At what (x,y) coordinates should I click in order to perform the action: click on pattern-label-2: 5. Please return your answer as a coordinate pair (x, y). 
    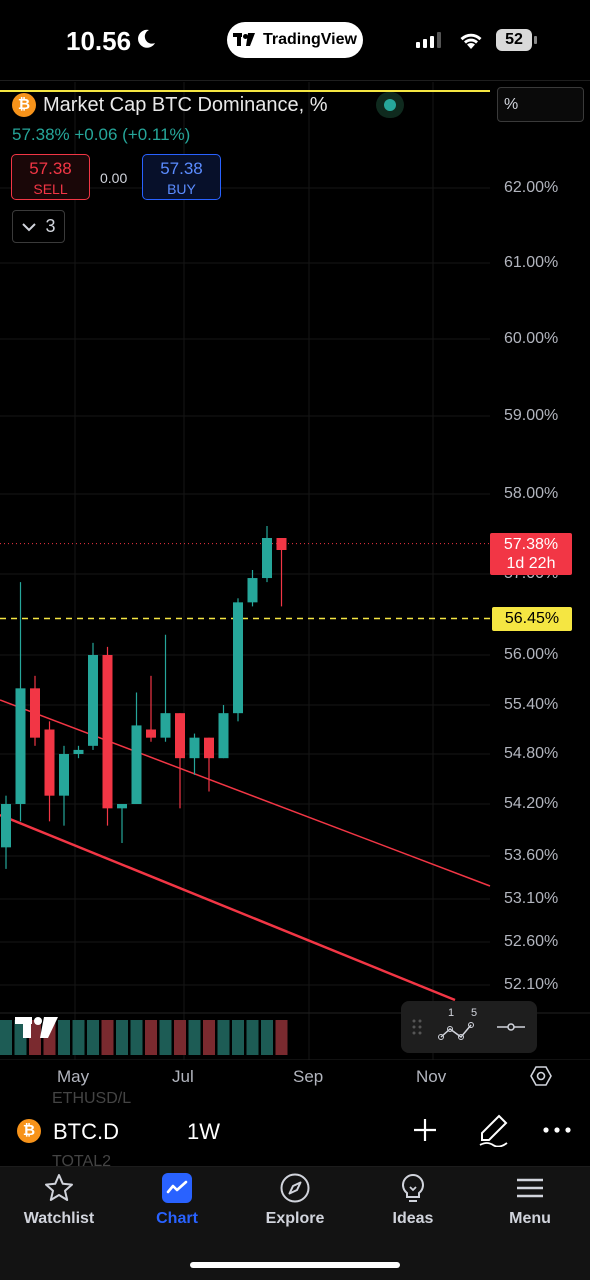
    Looking at the image, I should click on (474, 1013).